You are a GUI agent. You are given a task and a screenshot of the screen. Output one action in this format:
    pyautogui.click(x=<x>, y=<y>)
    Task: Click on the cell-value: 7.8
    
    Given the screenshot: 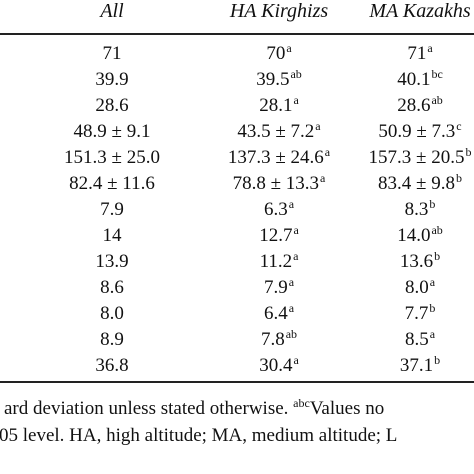 What is the action you would take?
    pyautogui.click(x=272, y=339)
    